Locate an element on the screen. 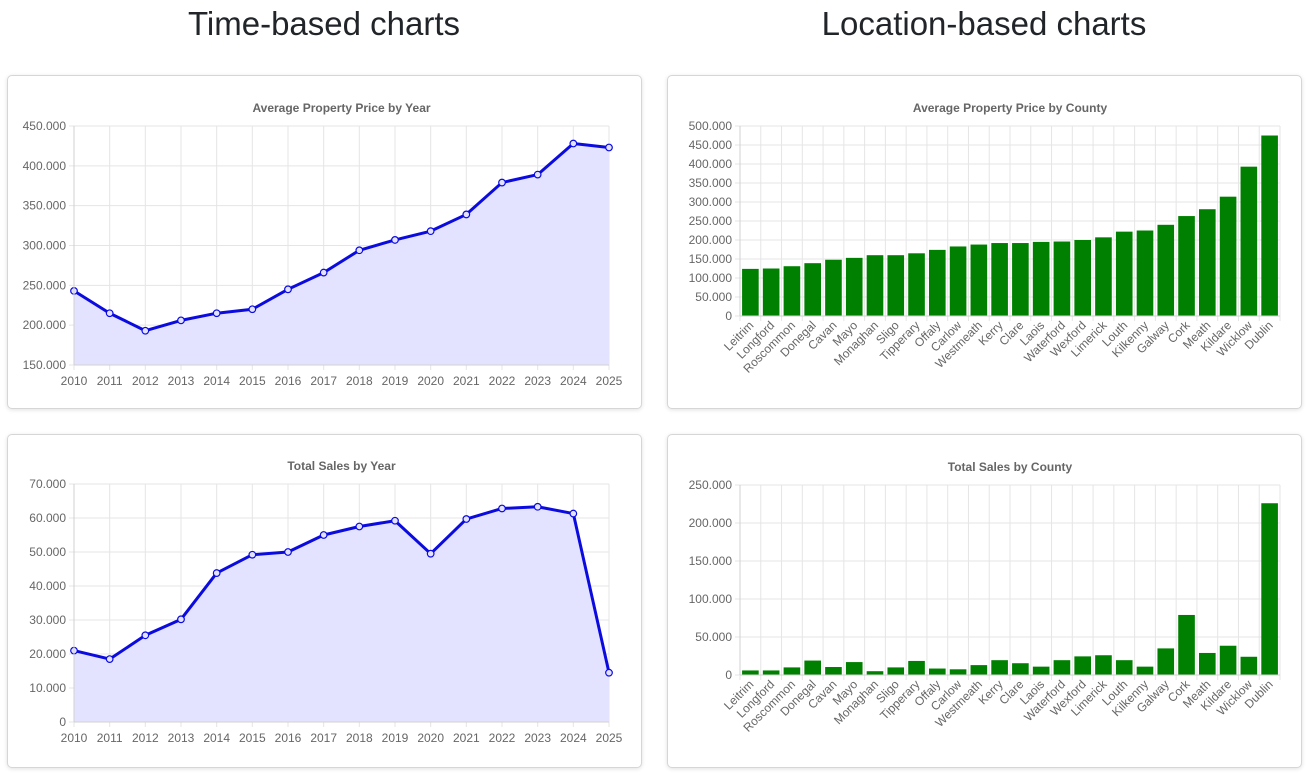  y-tick-label: 150.000 is located at coordinates (45, 365).